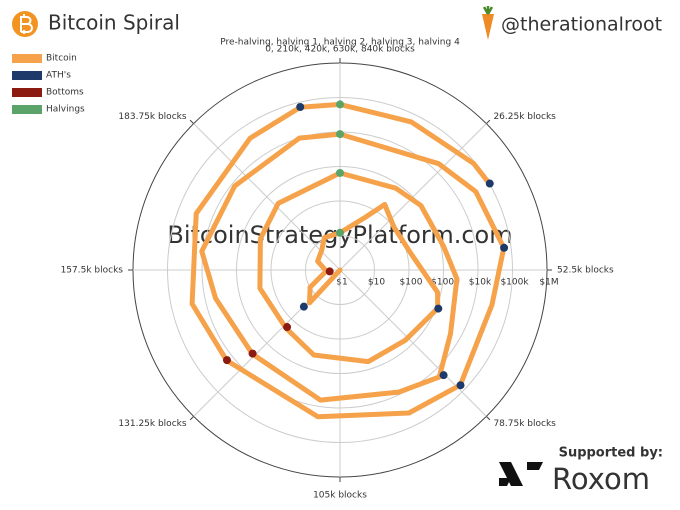 The width and height of the screenshot is (680, 510). Describe the element at coordinates (488, 27) in the screenshot. I see `carrot-icon` at that location.